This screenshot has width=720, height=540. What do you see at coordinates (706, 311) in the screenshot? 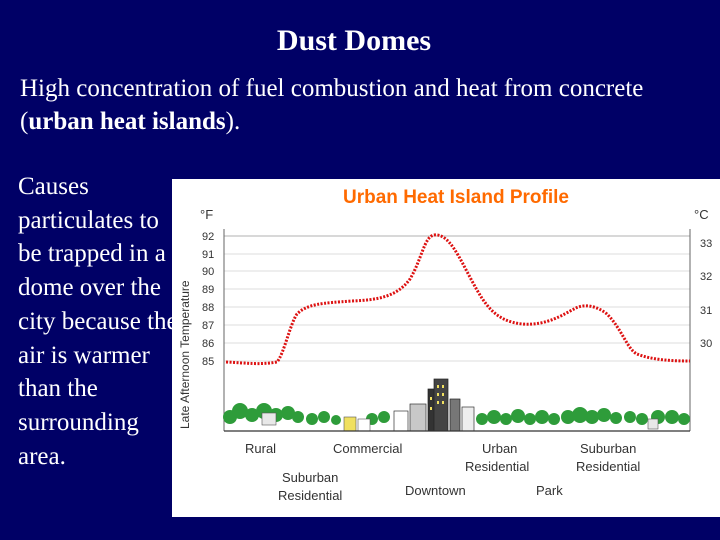
I see `c-tick-label: 31` at bounding box center [706, 311].